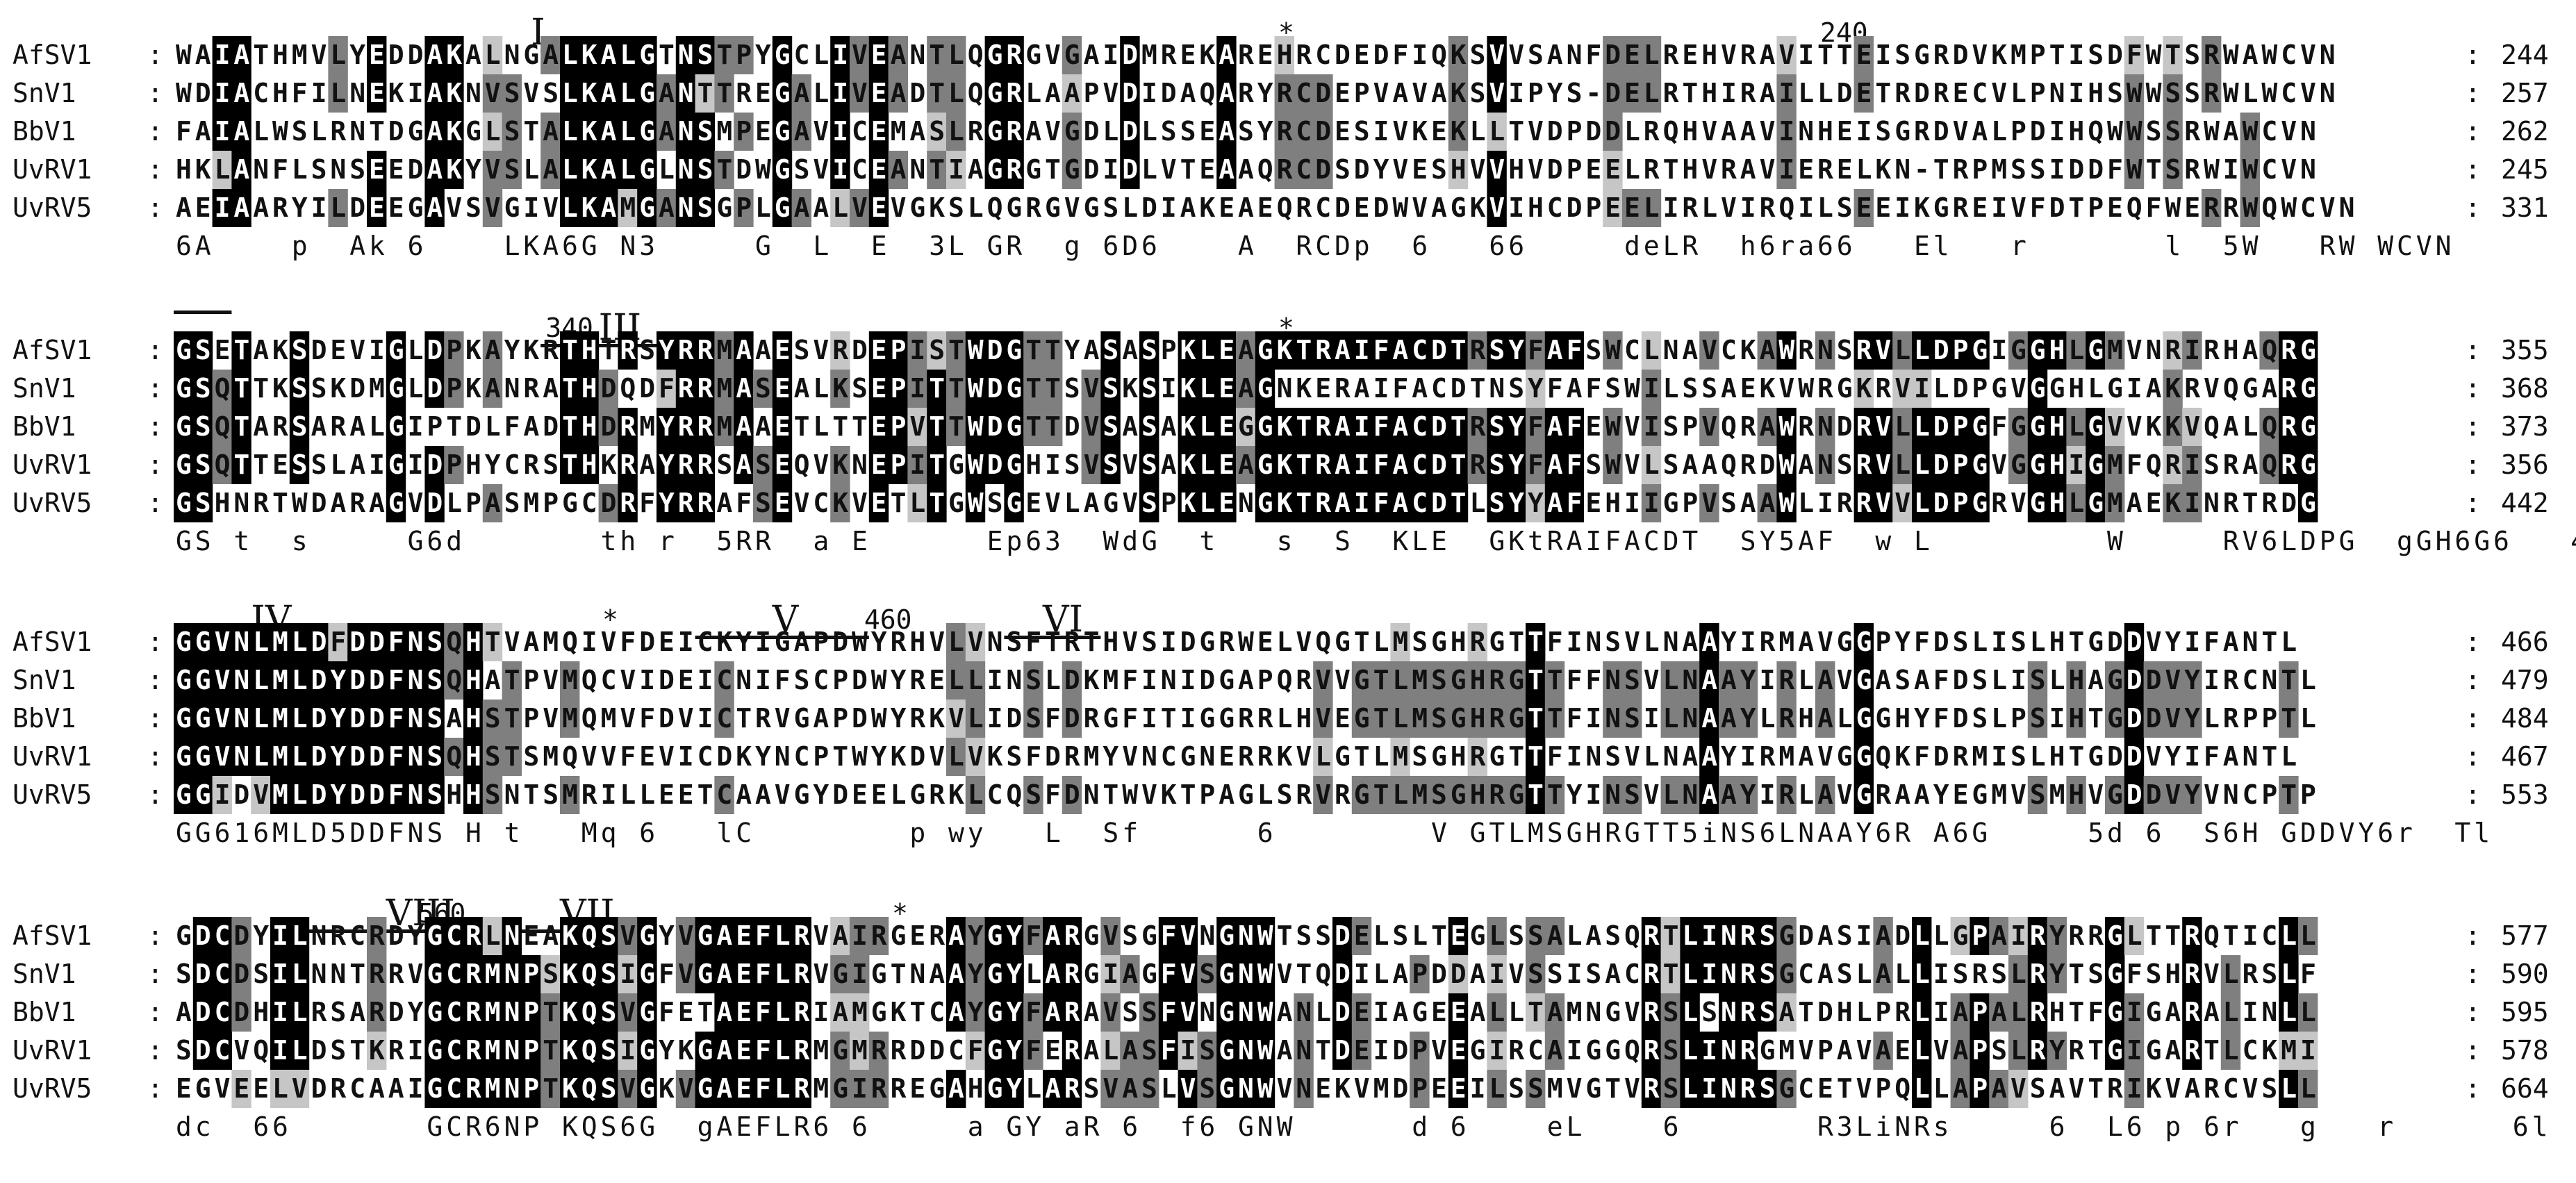 Image resolution: width=2576 pixels, height=1183 pixels. What do you see at coordinates (2525, 935) in the screenshot?
I see `residue-position-count: 577` at bounding box center [2525, 935].